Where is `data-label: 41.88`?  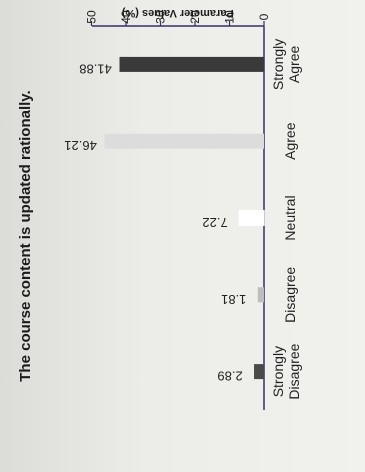 data-label: 41.88 is located at coordinates (95, 68).